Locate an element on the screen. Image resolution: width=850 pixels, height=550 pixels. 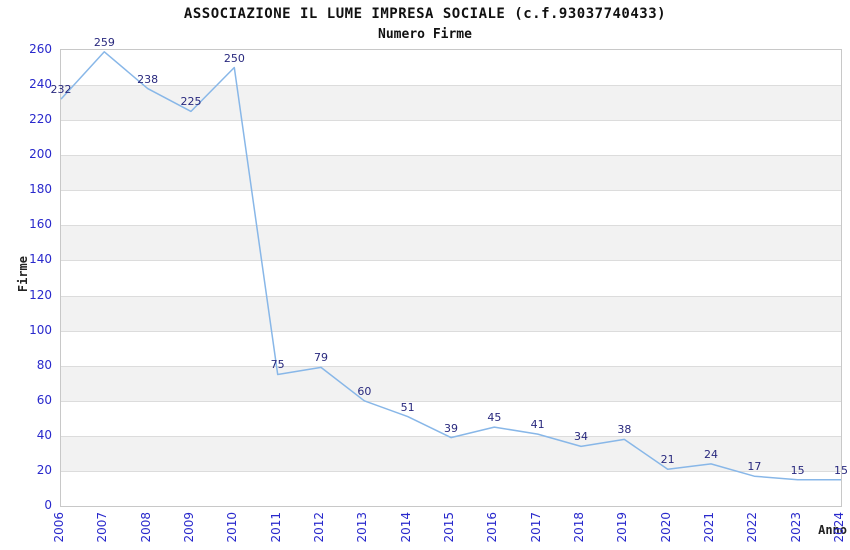
data-point-label: 38 is located at coordinates (624, 430).